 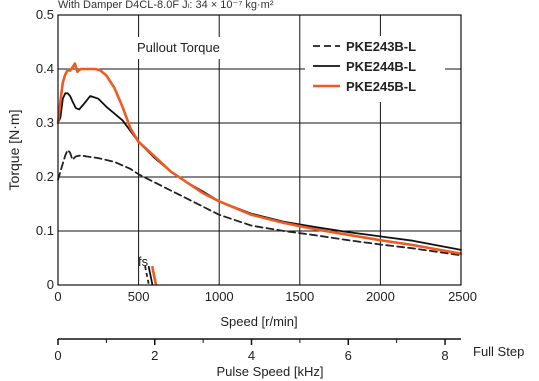 I want to click on x2-tick-label: 8, so click(x=444, y=355).